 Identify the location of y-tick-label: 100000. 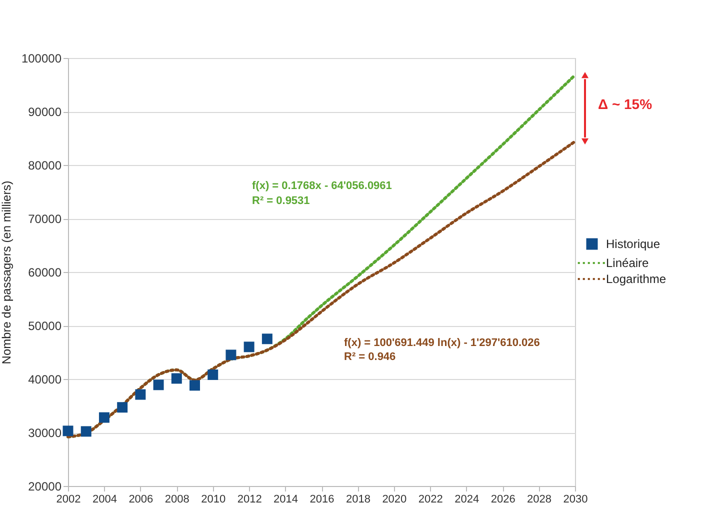
(41, 59).